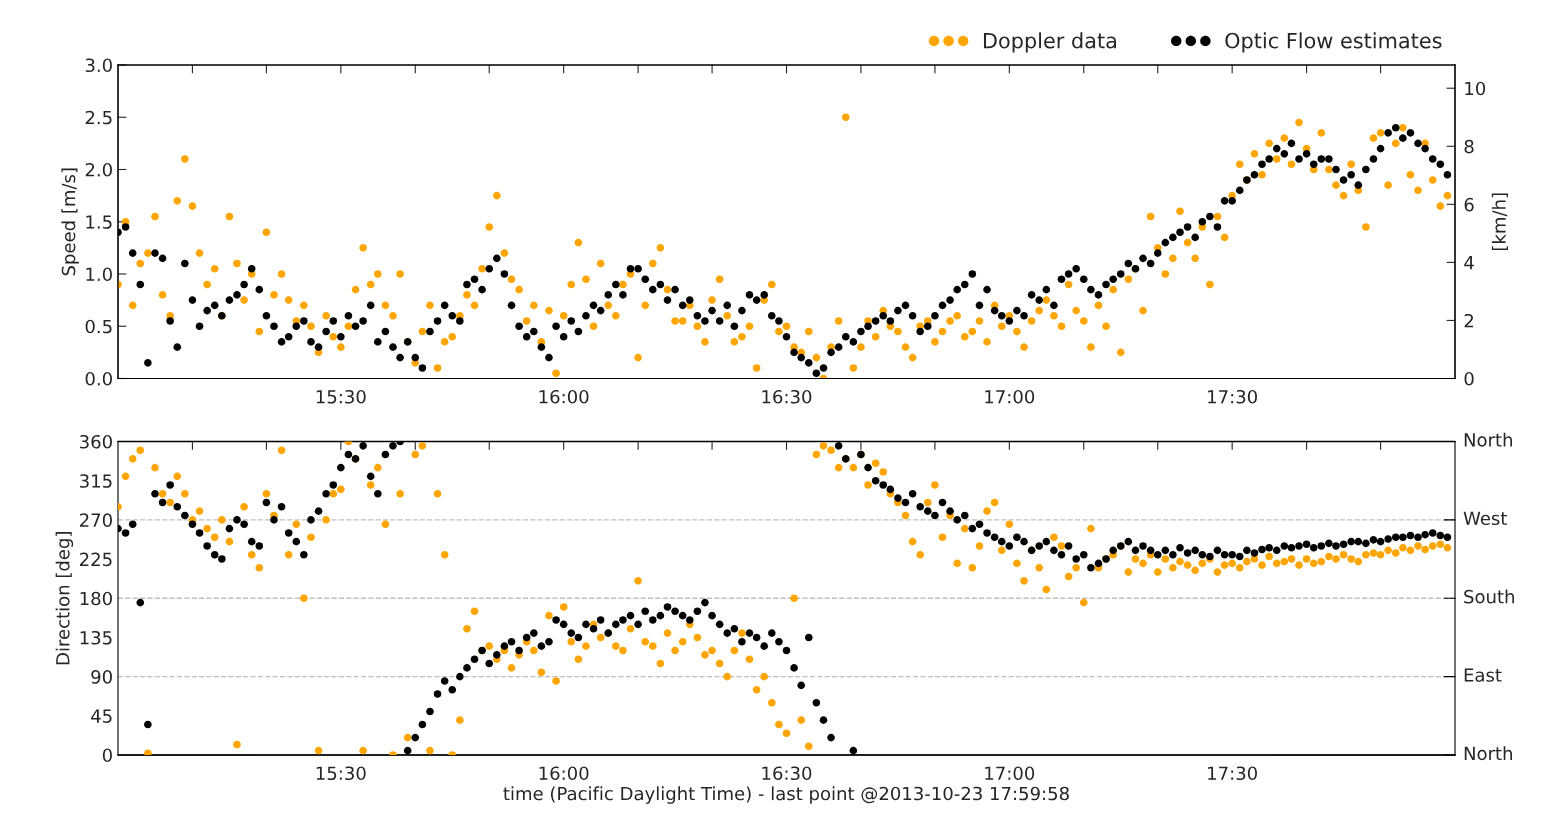  Describe the element at coordinates (1469, 263) in the screenshot. I see `y2-tick-label: 4` at that location.